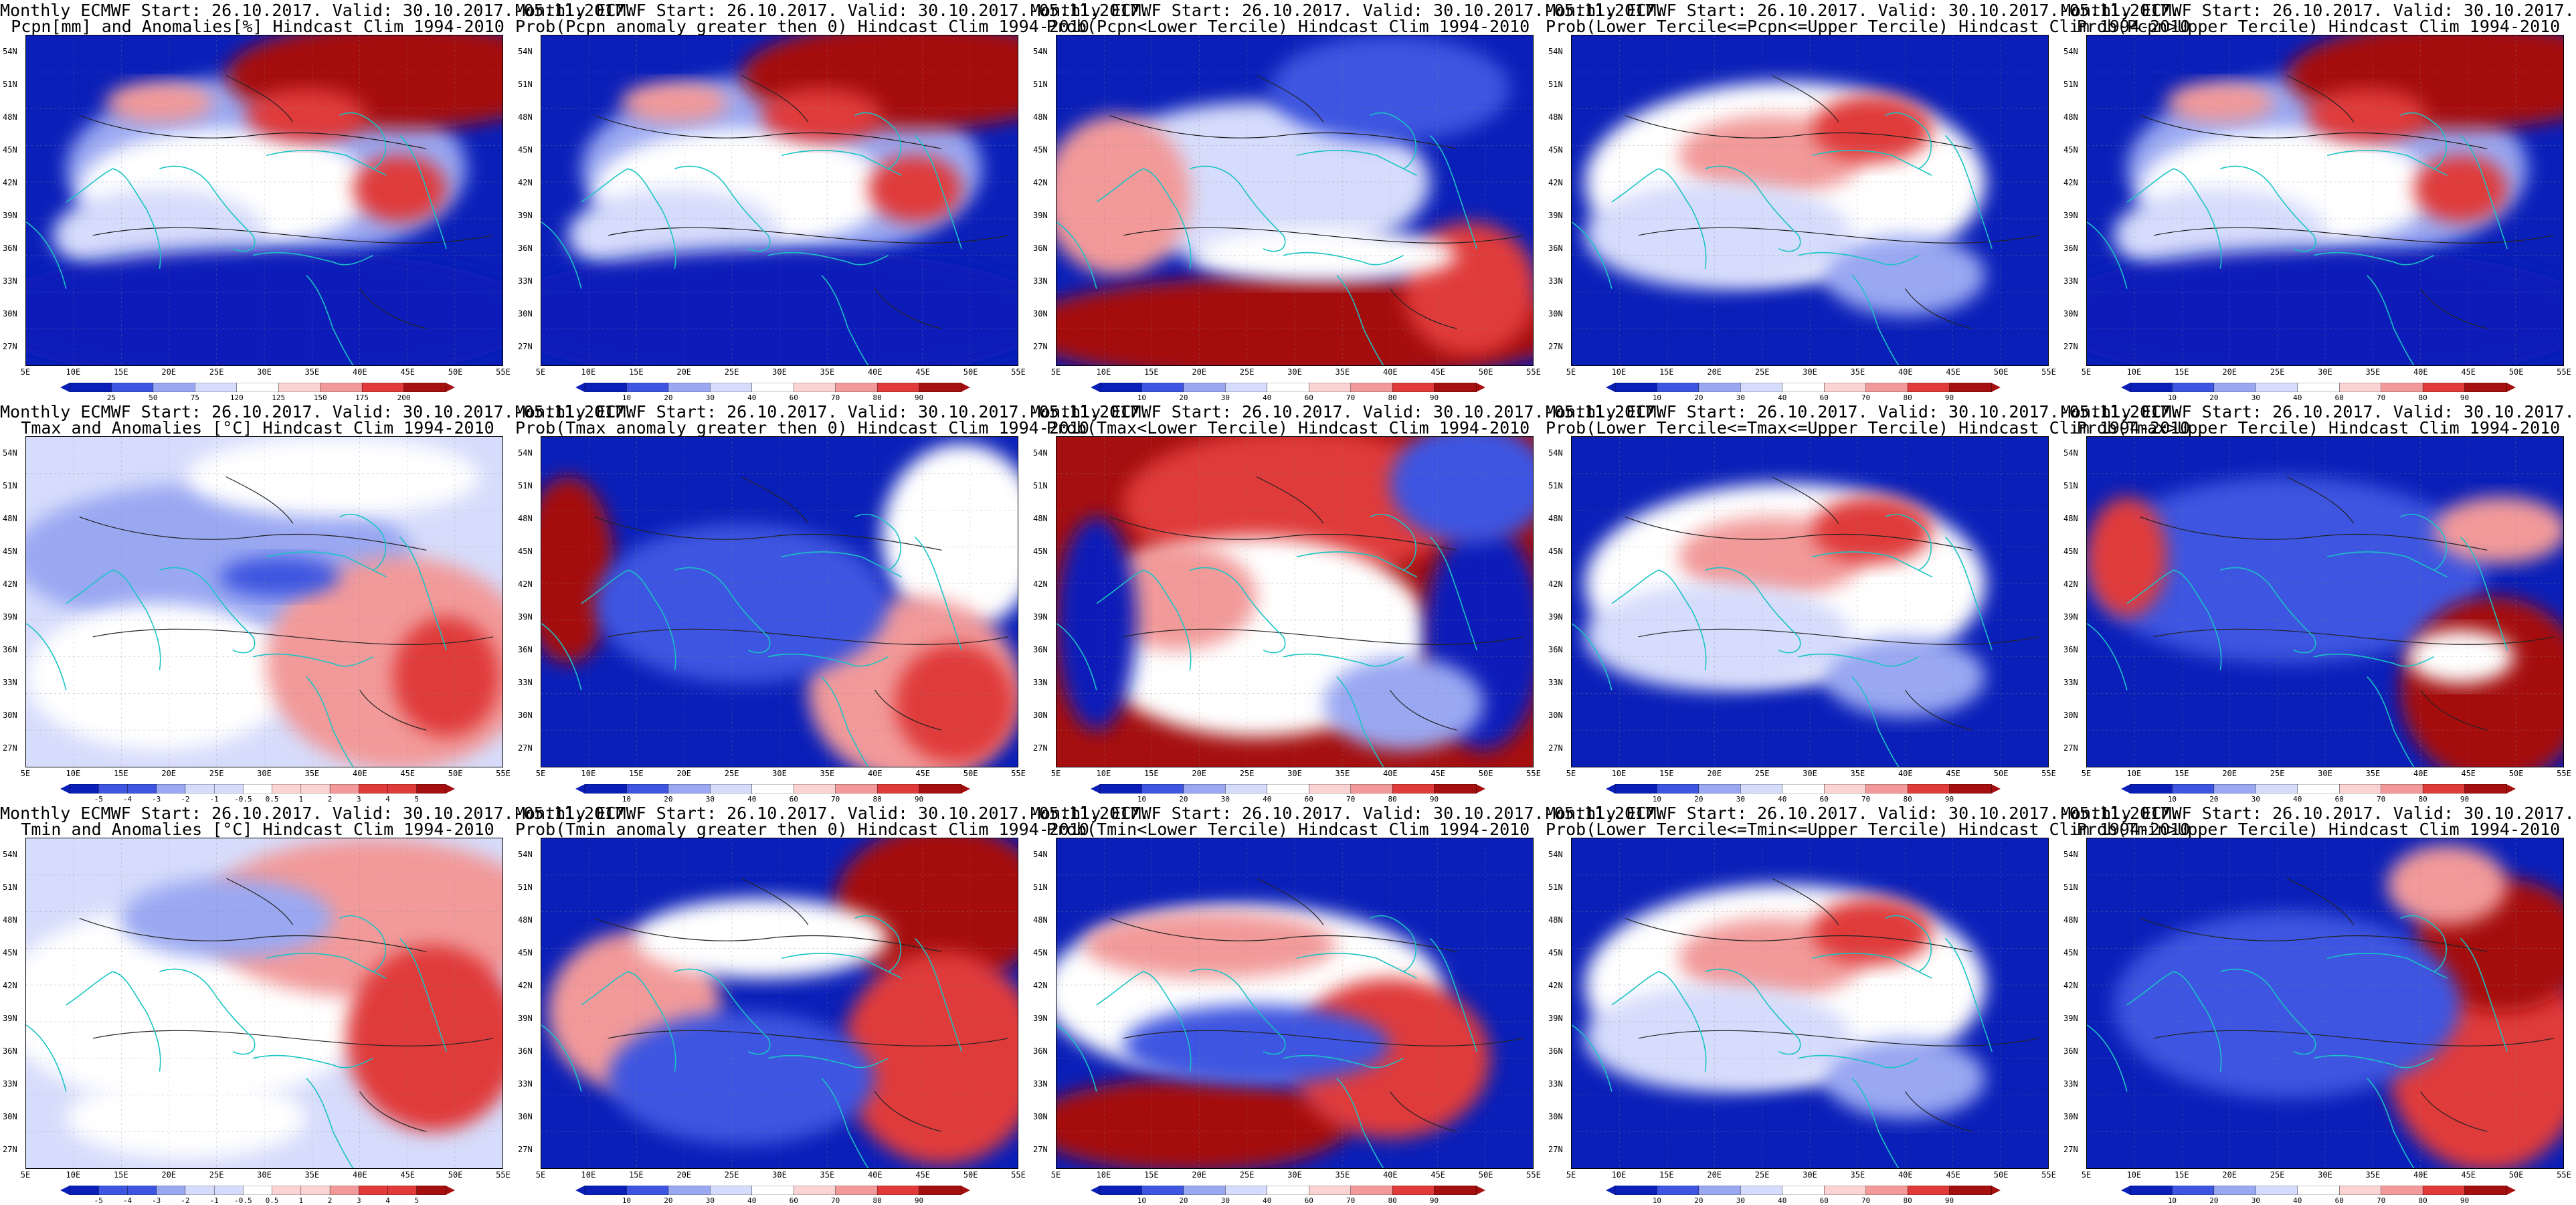  I want to click on forecast-map, so click(1810, 1003).